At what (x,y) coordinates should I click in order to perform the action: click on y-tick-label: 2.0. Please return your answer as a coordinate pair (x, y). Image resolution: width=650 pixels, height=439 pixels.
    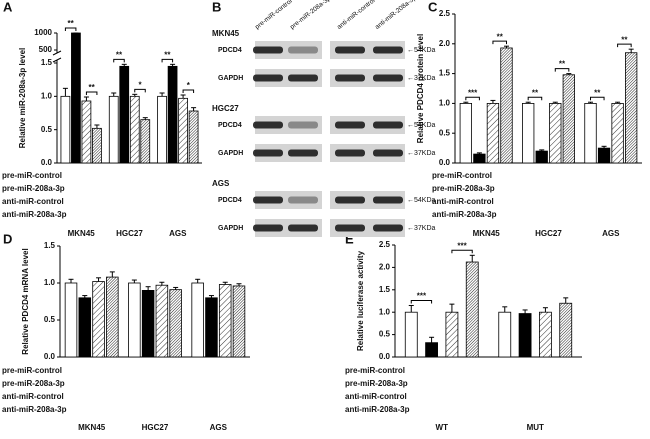
    Looking at the image, I should click on (445, 43).